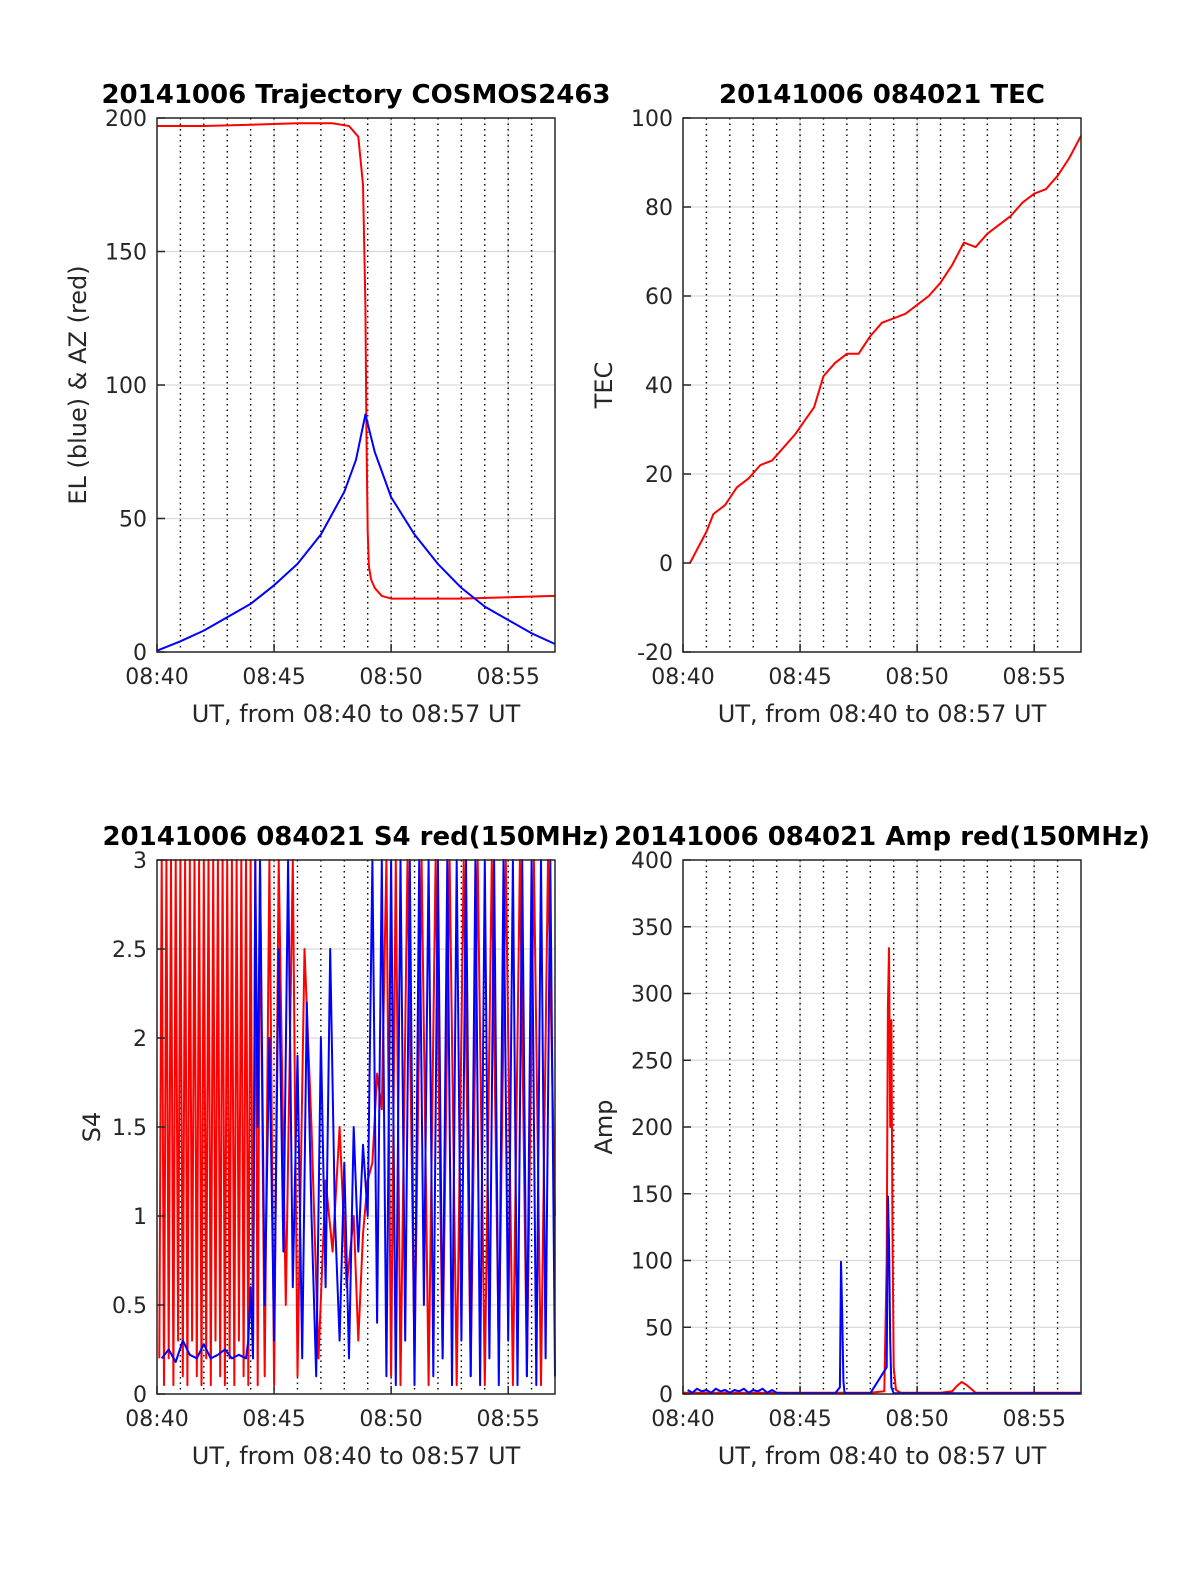  I want to click on s4-xtick-3: 08:55, so click(507, 1419).